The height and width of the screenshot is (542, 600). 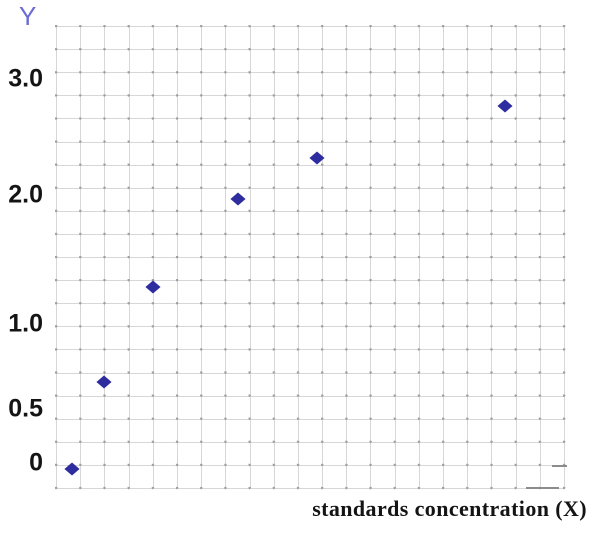 I want to click on x-axis-title: standards concentration (X), so click(x=449, y=508).